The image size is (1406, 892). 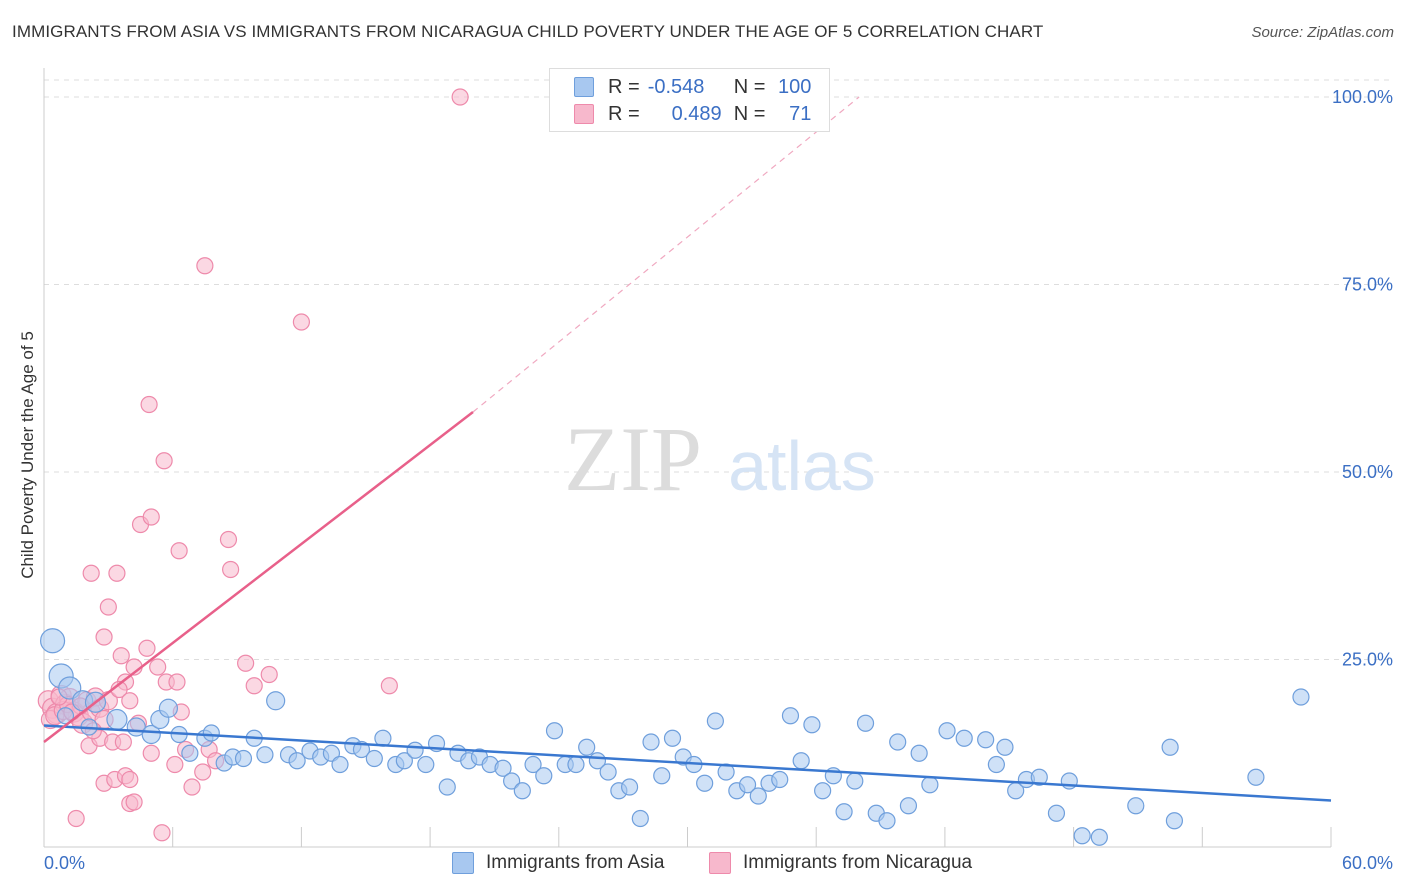 I want to click on nicaragua-trend-extension, so click(x=666, y=254).